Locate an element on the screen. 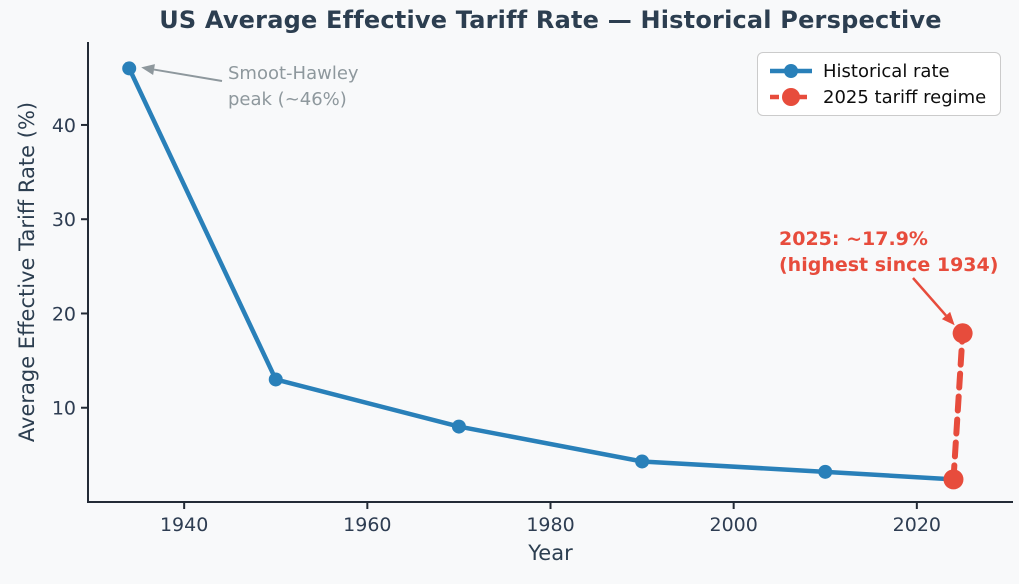 The width and height of the screenshot is (1019, 584). x-axis-label: Year is located at coordinates (550, 553).